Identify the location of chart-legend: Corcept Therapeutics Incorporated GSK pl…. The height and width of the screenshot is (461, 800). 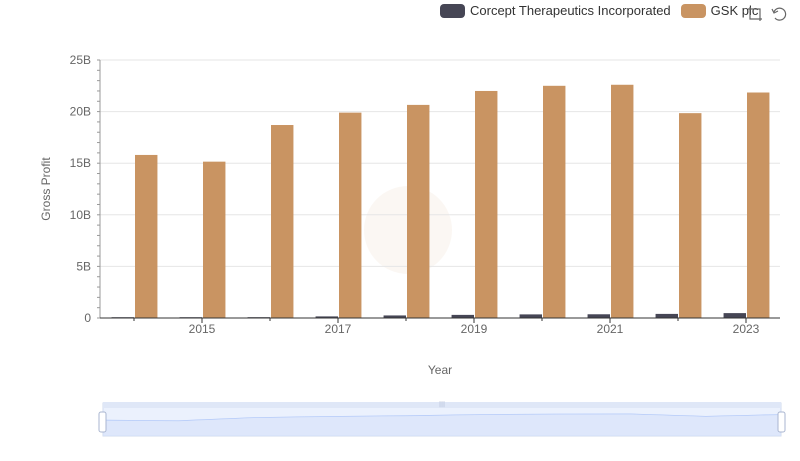
(599, 10).